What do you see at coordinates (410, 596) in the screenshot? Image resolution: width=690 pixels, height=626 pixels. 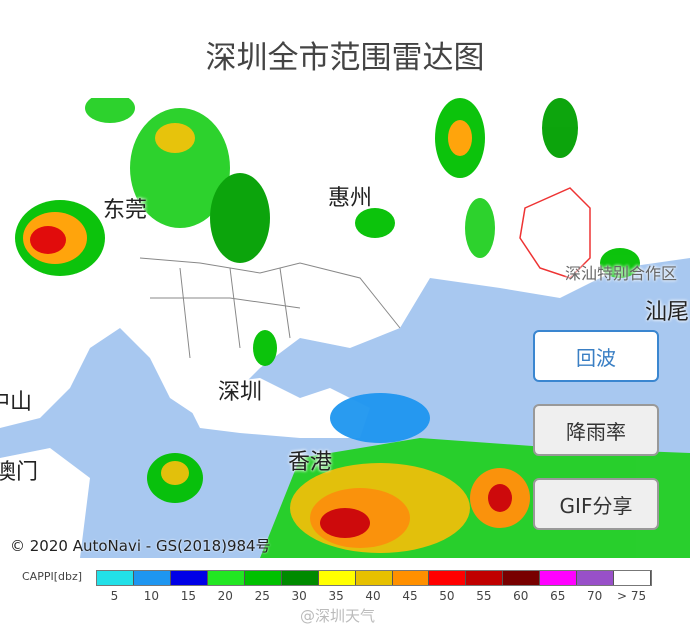 I see `legend-tick: 45` at bounding box center [410, 596].